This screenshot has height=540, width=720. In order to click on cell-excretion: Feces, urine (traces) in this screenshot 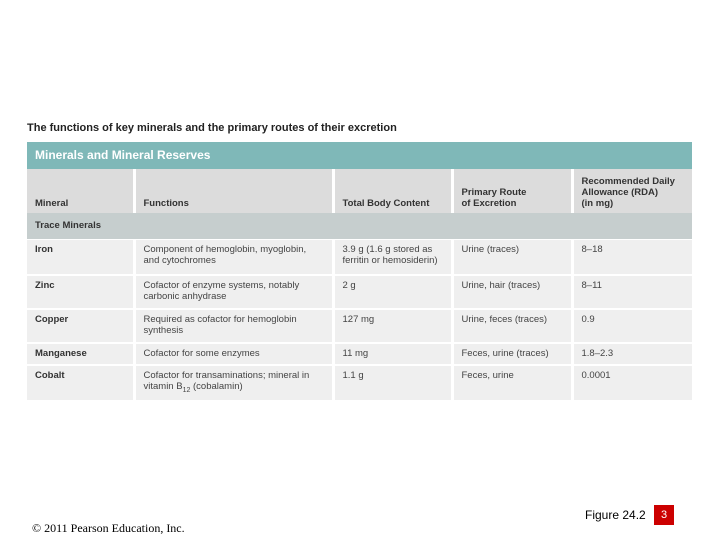, I will do `click(513, 354)`.